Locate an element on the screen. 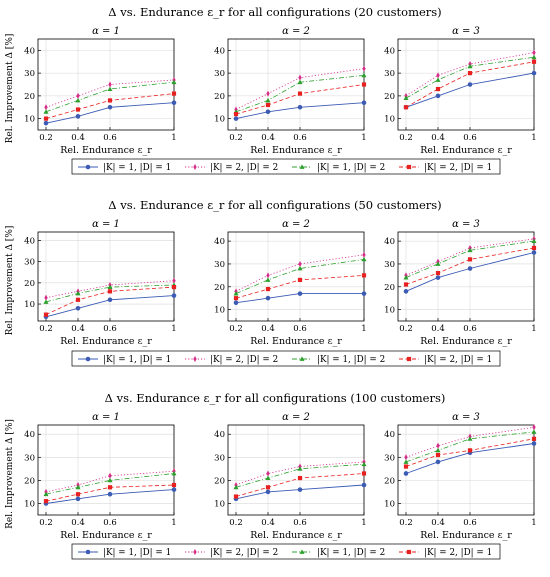  x-tick-label: 0.4 is located at coordinates (78, 329).